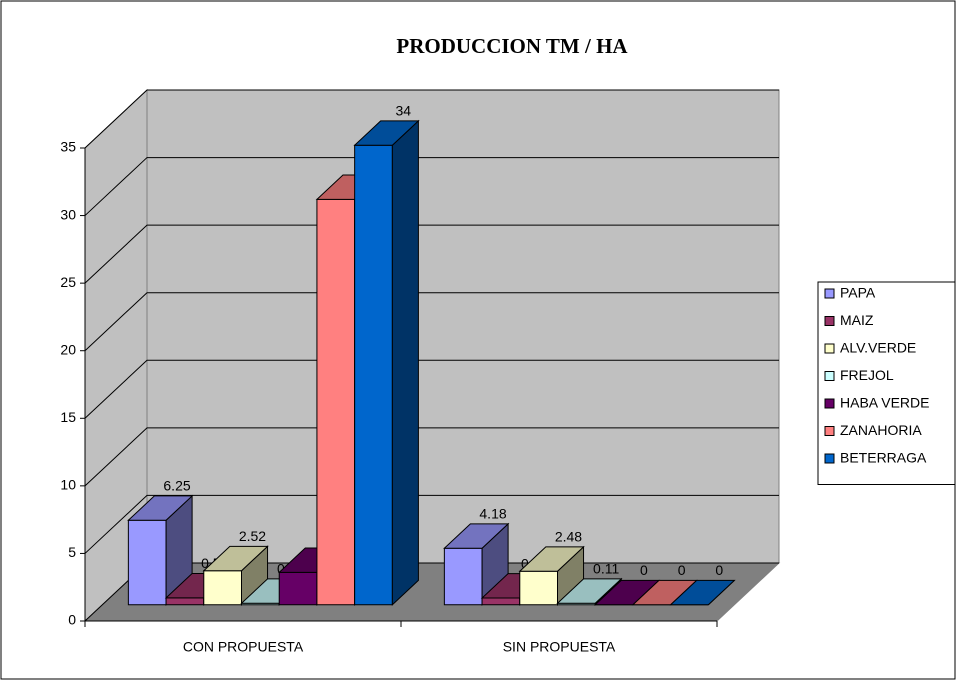 The image size is (957, 681). What do you see at coordinates (512, 46) in the screenshot?
I see `chart-title: PRODUCCION TM / HA` at bounding box center [512, 46].